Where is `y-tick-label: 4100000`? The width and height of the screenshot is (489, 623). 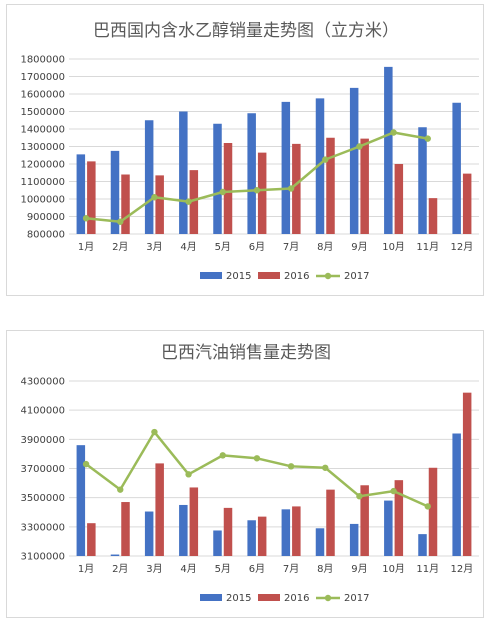
y-tick-label: 4100000 is located at coordinates (42, 411).